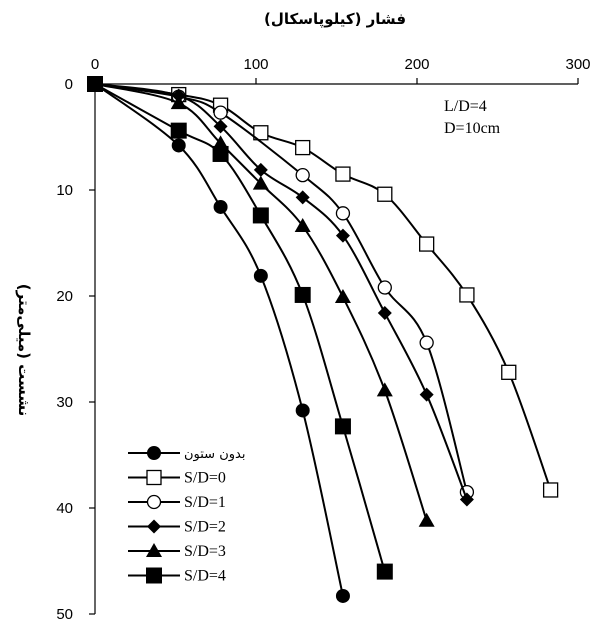 The height and width of the screenshot is (622, 596). I want to click on x-axis-title: فشار (کیلوپاسکال), so click(335, 19).